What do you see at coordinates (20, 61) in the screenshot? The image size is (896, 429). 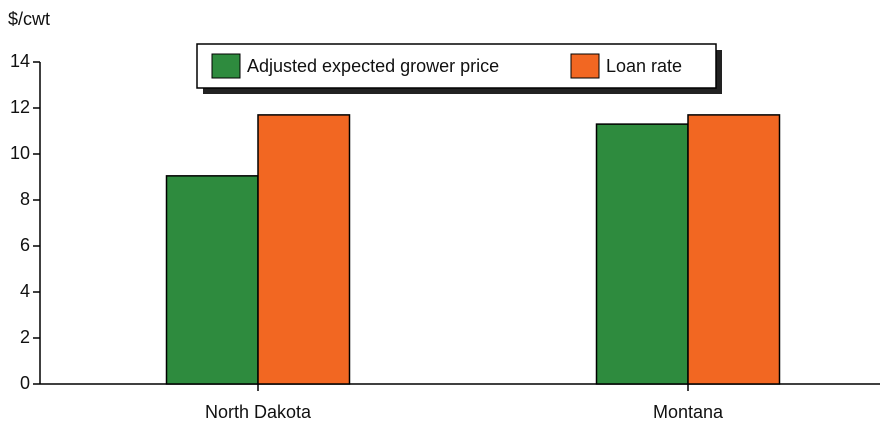 I see `y-tick-label: 14` at bounding box center [20, 61].